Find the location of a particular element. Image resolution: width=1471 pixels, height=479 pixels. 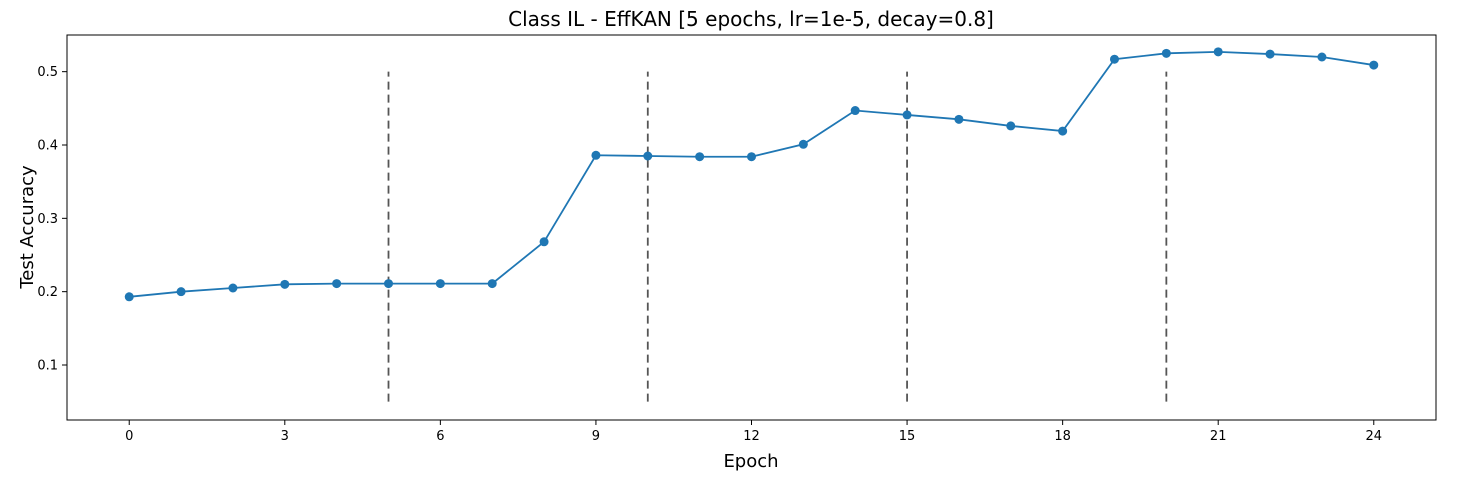

x-tick-label: 24 is located at coordinates (1373, 436).